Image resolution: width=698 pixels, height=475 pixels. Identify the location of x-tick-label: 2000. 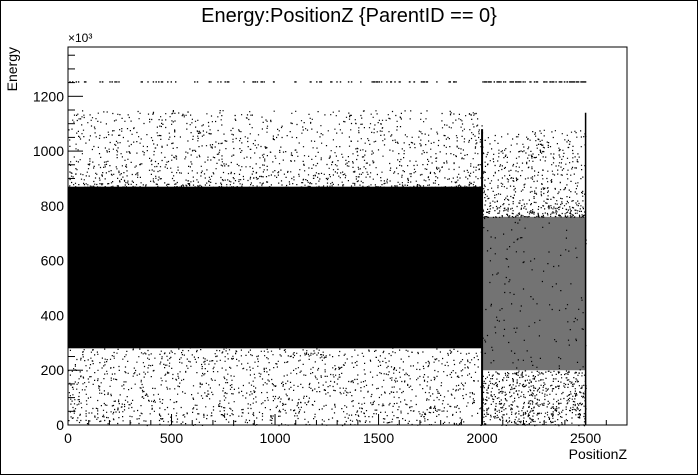
(481, 438).